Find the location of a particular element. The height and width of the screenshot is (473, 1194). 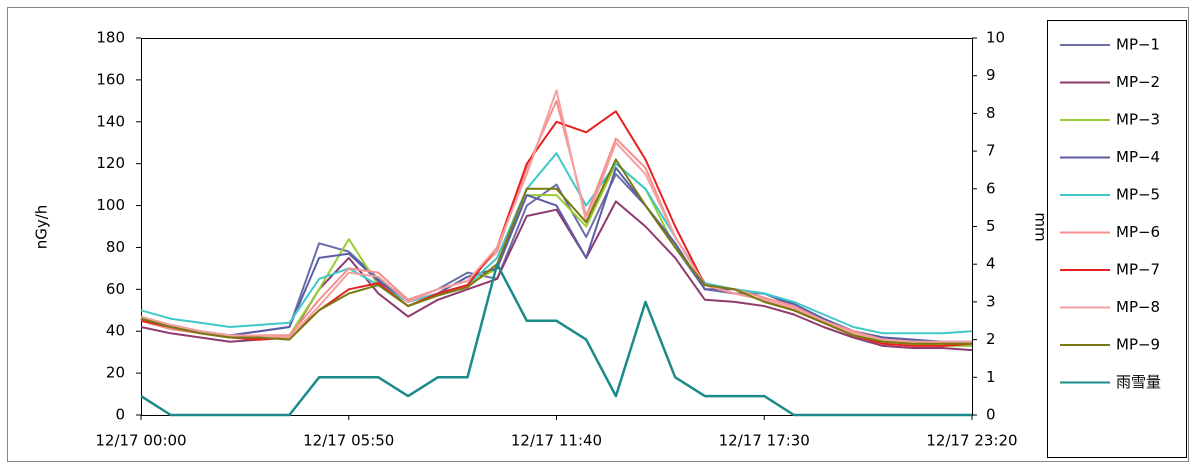

y-tick-label: 0 is located at coordinates (120, 415).